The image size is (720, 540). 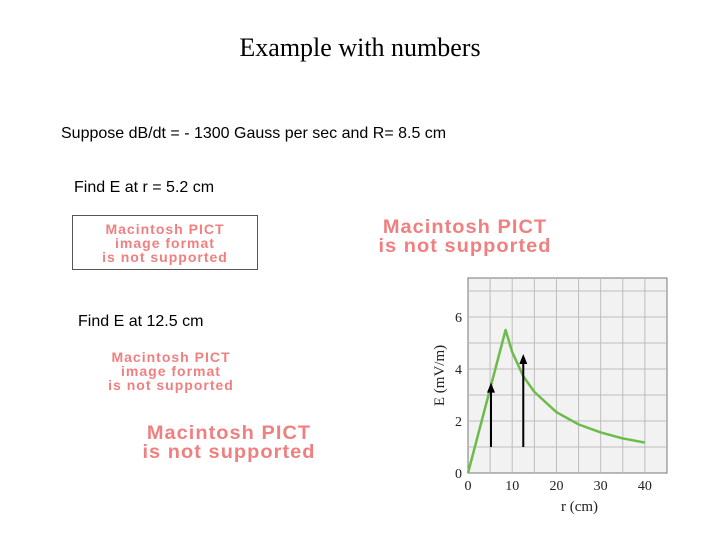 What do you see at coordinates (458, 370) in the screenshot?
I see `y-tick-label: 4` at bounding box center [458, 370].